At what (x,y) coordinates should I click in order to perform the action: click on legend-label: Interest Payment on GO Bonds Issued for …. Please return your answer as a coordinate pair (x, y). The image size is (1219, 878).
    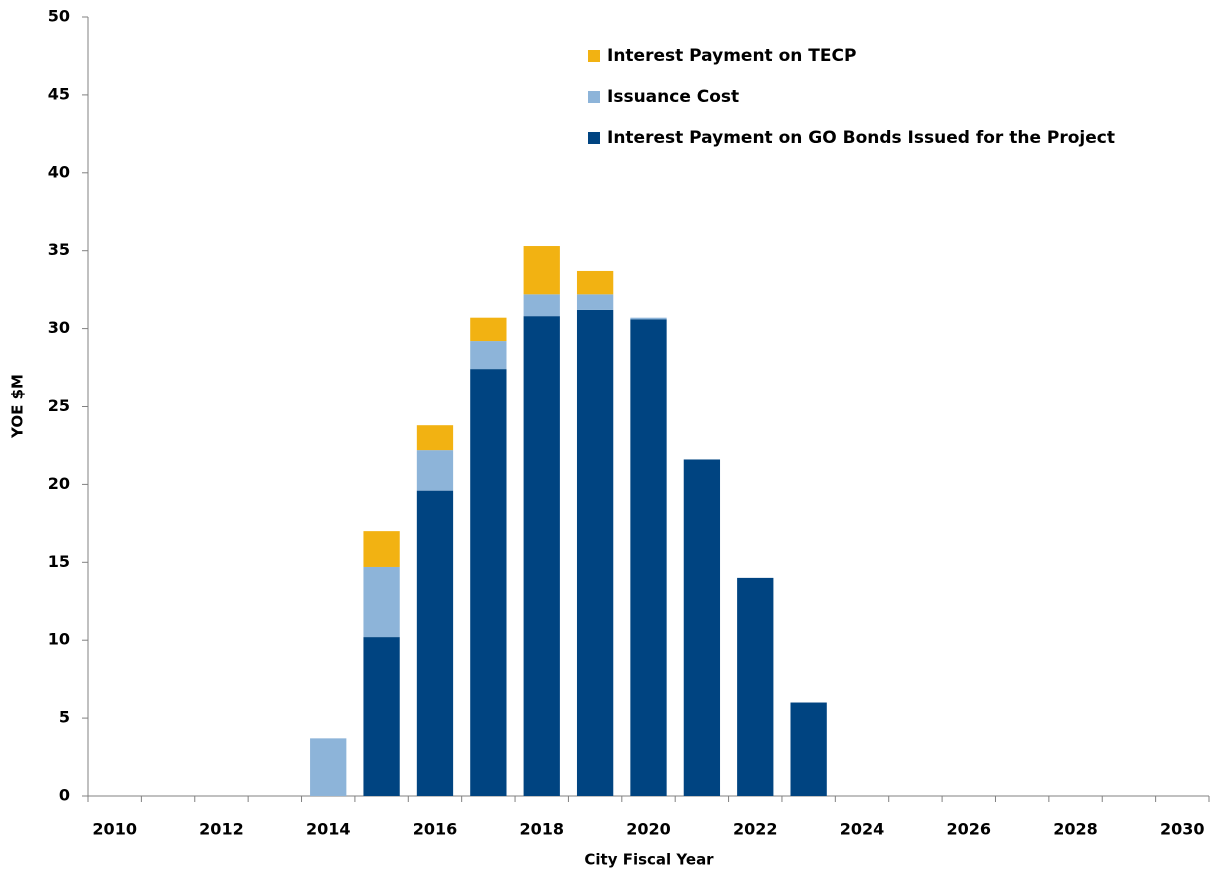
    Looking at the image, I should click on (861, 138).